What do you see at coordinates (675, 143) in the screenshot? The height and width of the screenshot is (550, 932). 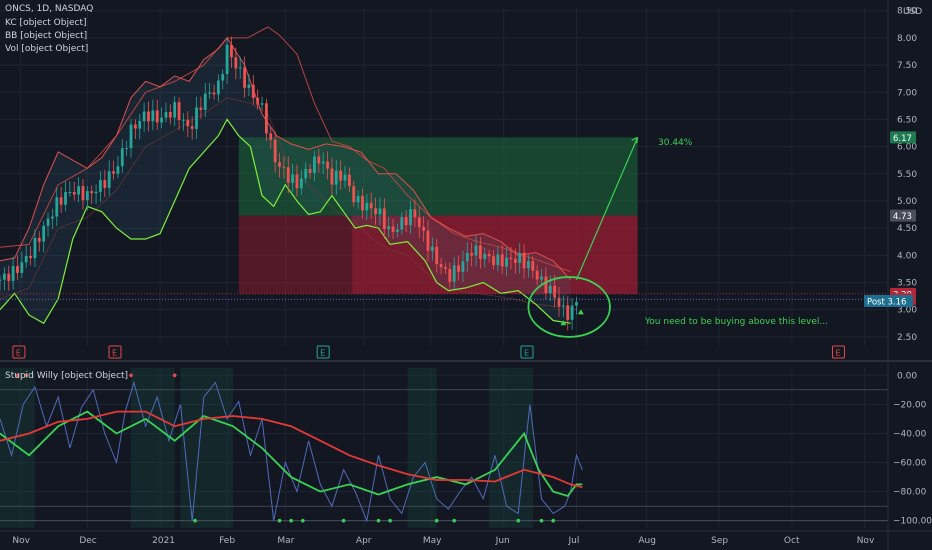 I see `percent-label: 30.44%` at bounding box center [675, 143].